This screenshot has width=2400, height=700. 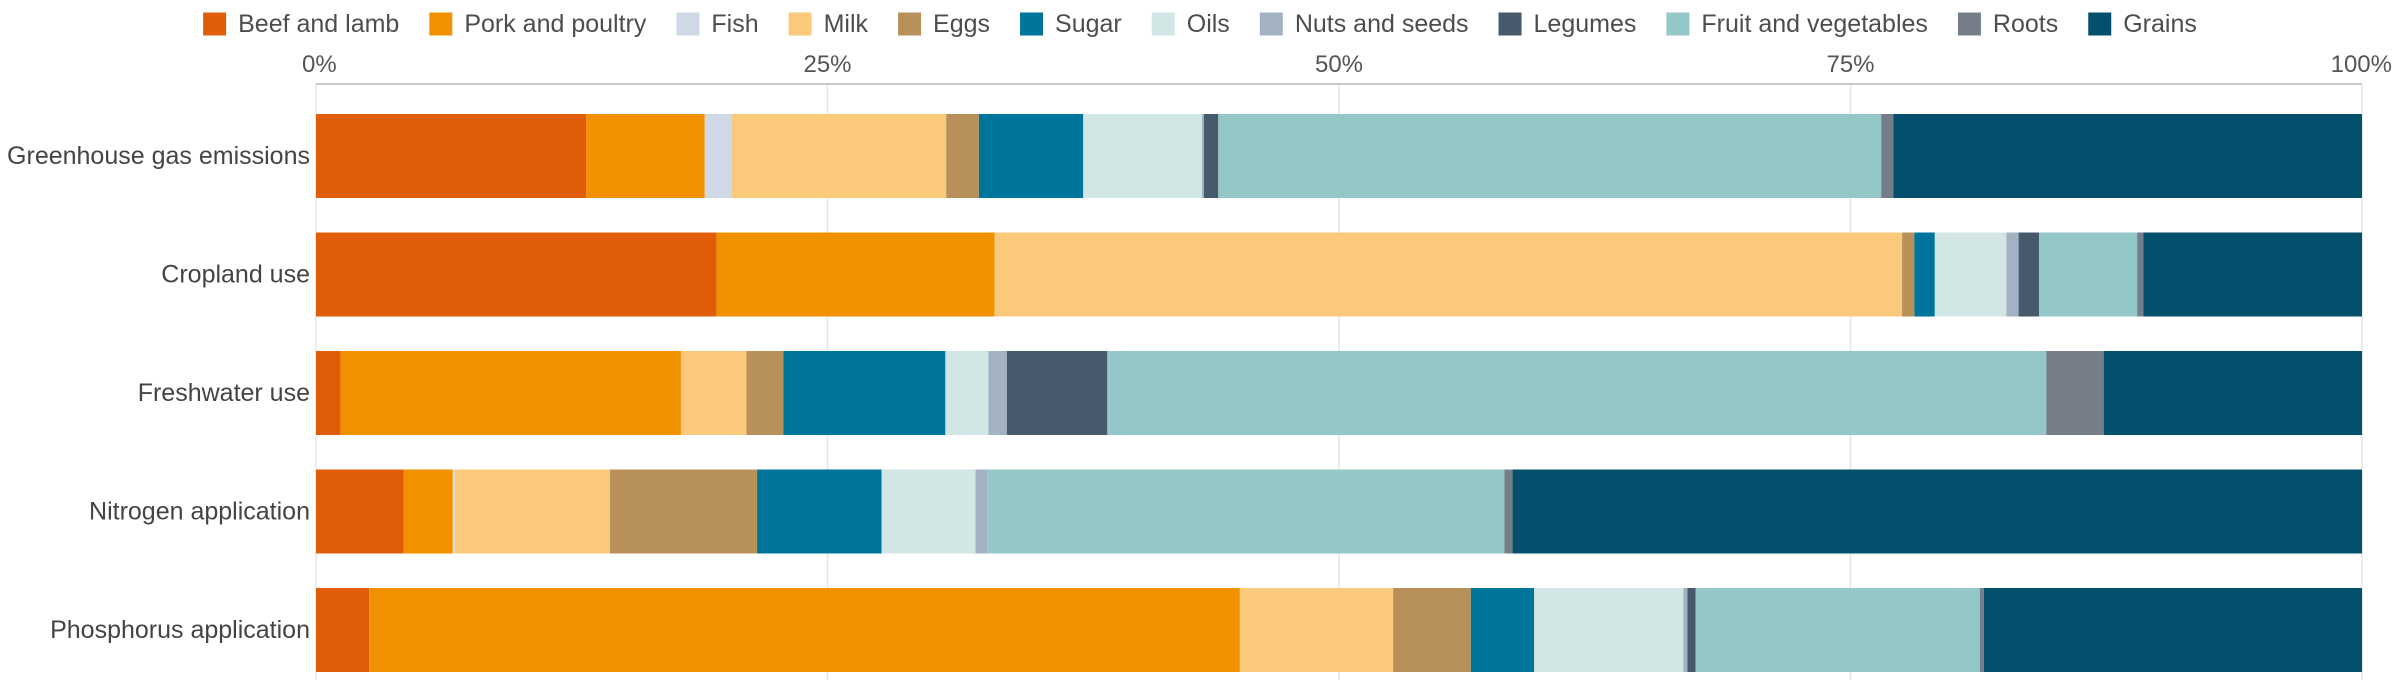 What do you see at coordinates (827, 64) in the screenshot?
I see `x-tick-label-25: 25%` at bounding box center [827, 64].